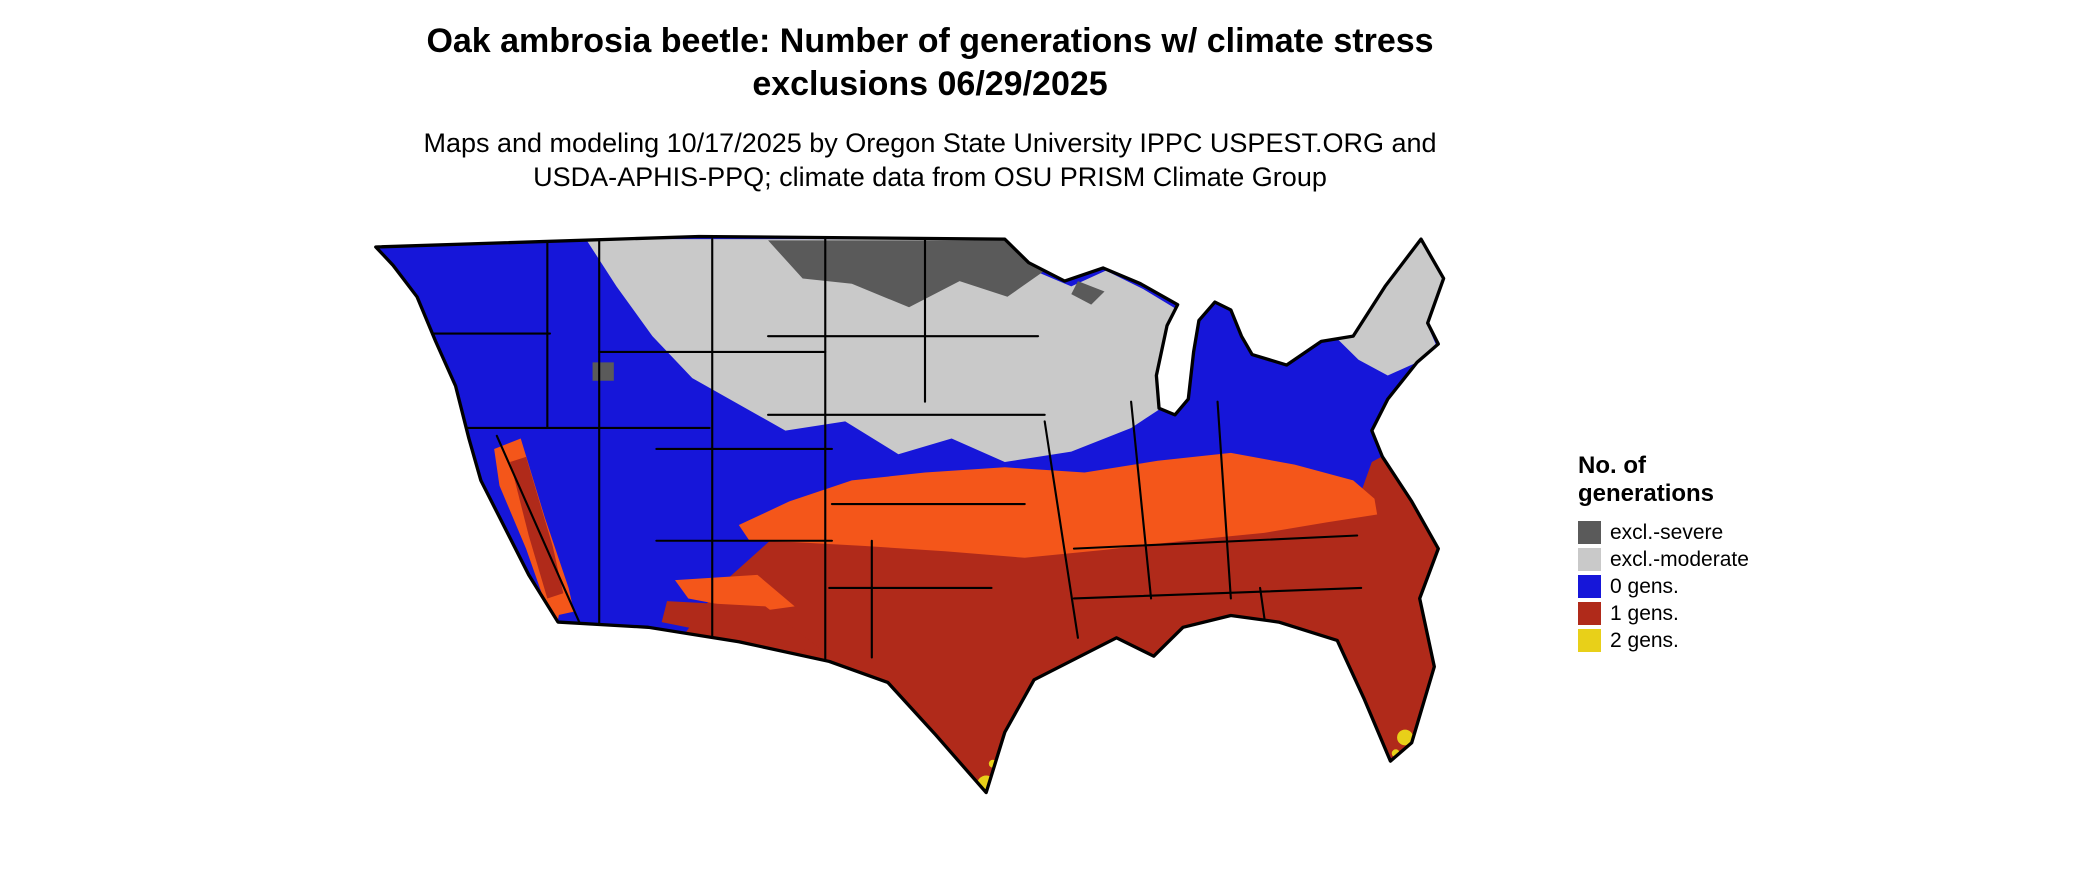 This screenshot has width=2100, height=892. I want to click on legend-item: 1 gens., so click(1663, 613).